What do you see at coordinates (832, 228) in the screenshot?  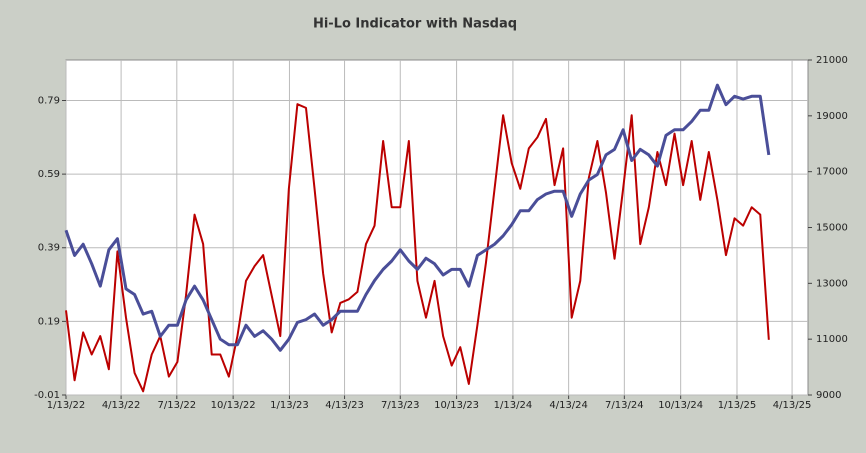 I see `y2-tick-label: 15000` at bounding box center [832, 228].